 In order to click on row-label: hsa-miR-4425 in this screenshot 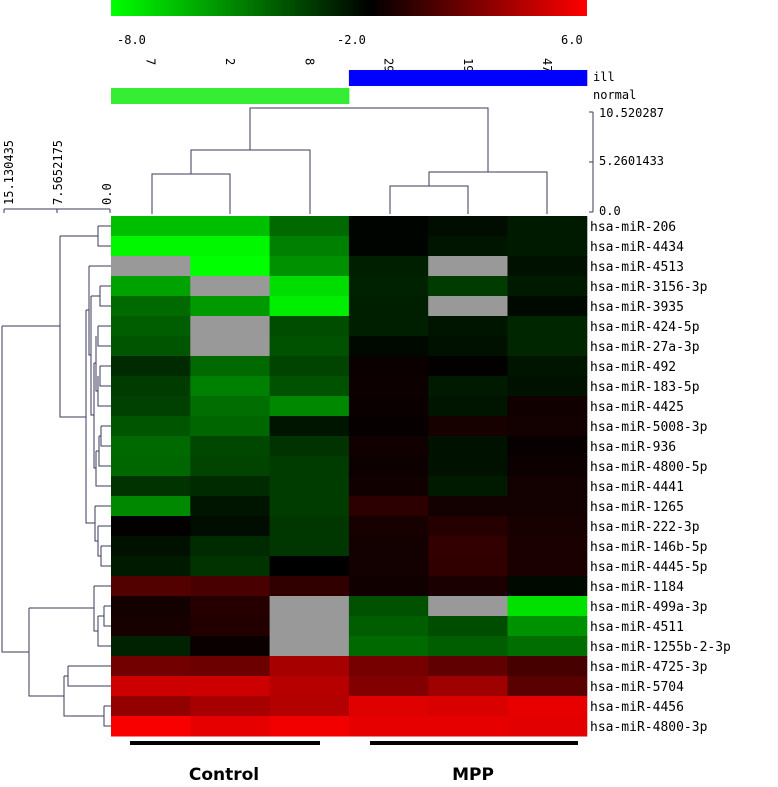, I will do `click(637, 407)`.